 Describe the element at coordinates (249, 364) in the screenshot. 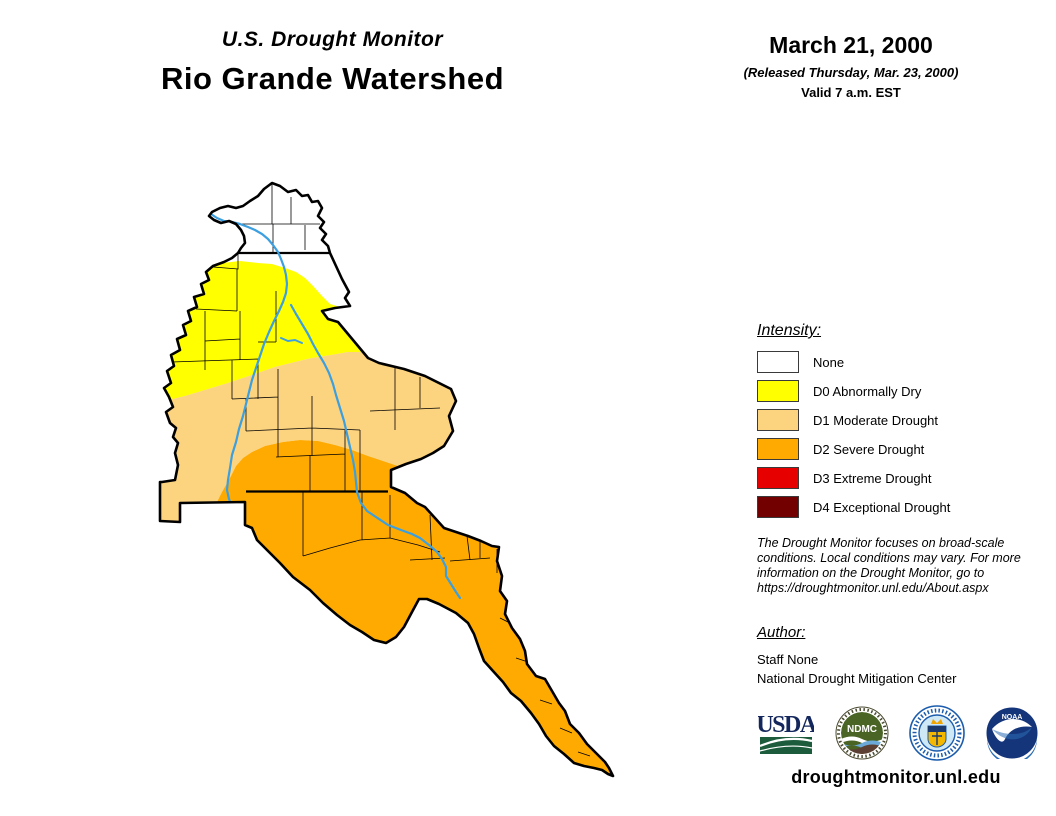

I see `rio-grande-river` at that location.